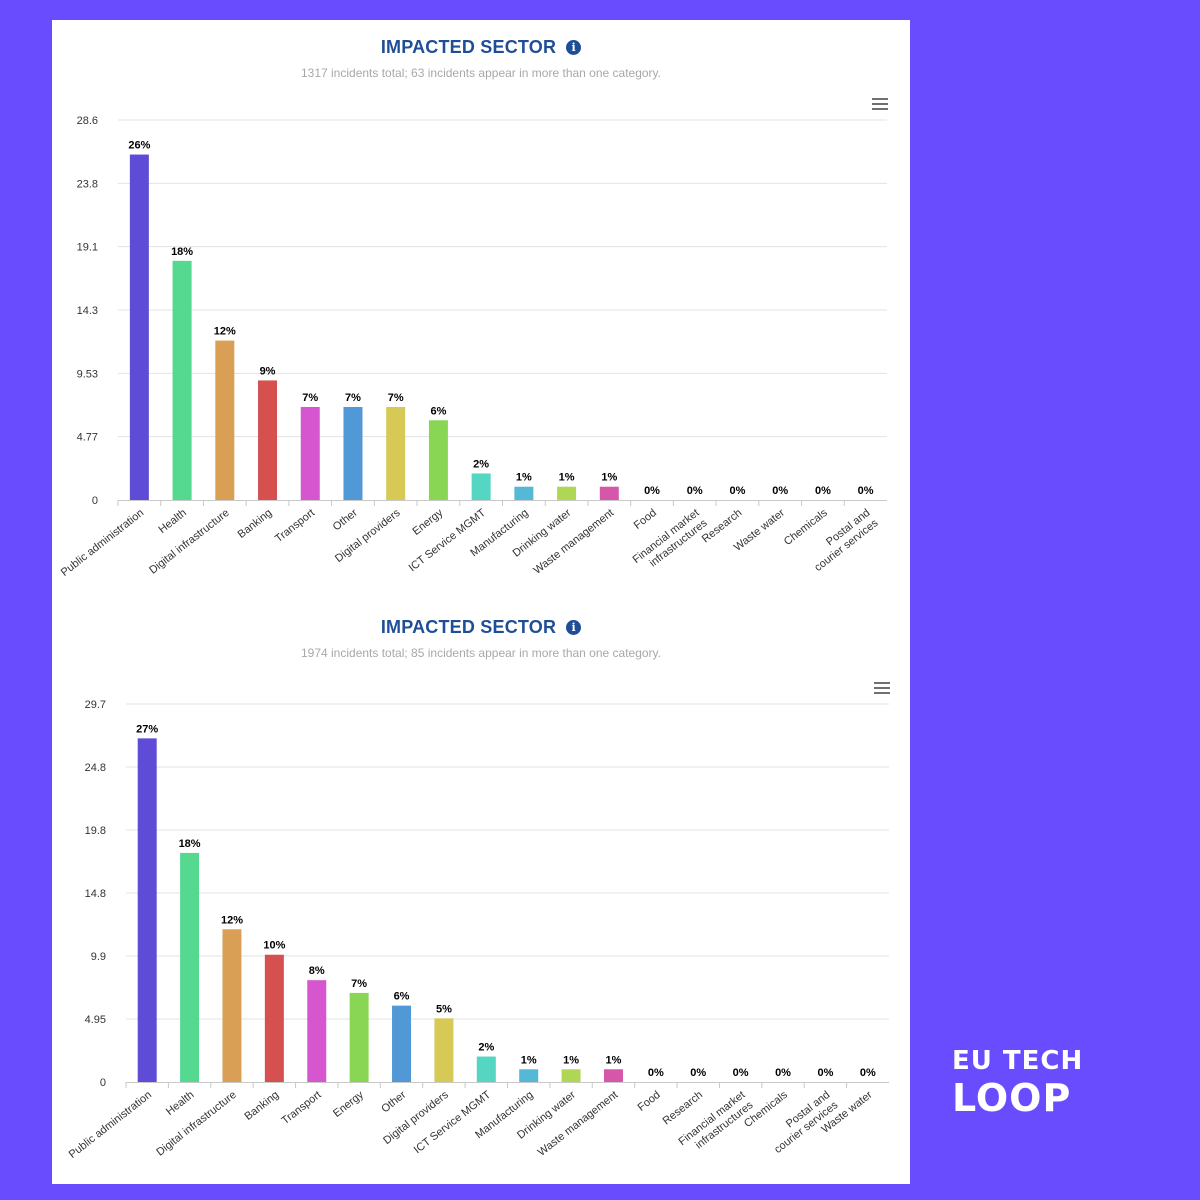 Image resolution: width=1200 pixels, height=1200 pixels. I want to click on y-tick-label: 14.8, so click(95, 894).